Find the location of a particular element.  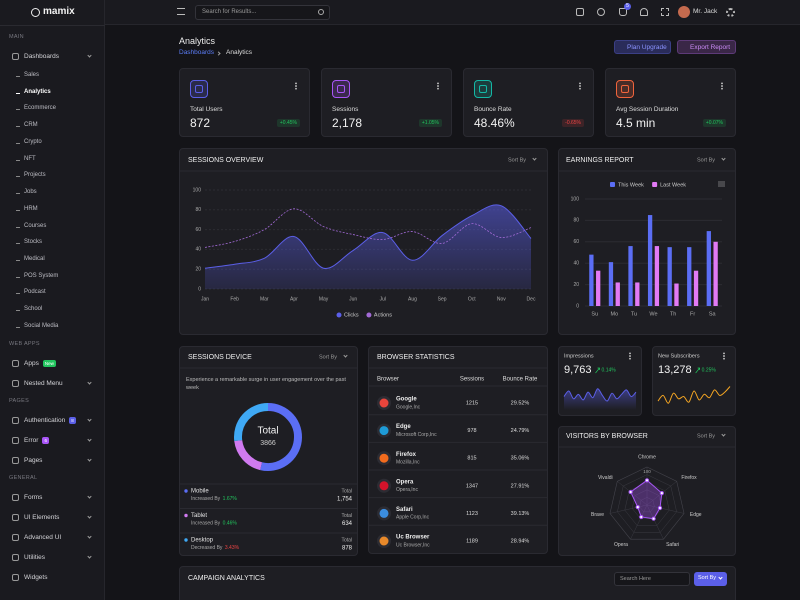

submenu-item: CRM is located at coordinates (52, 126).